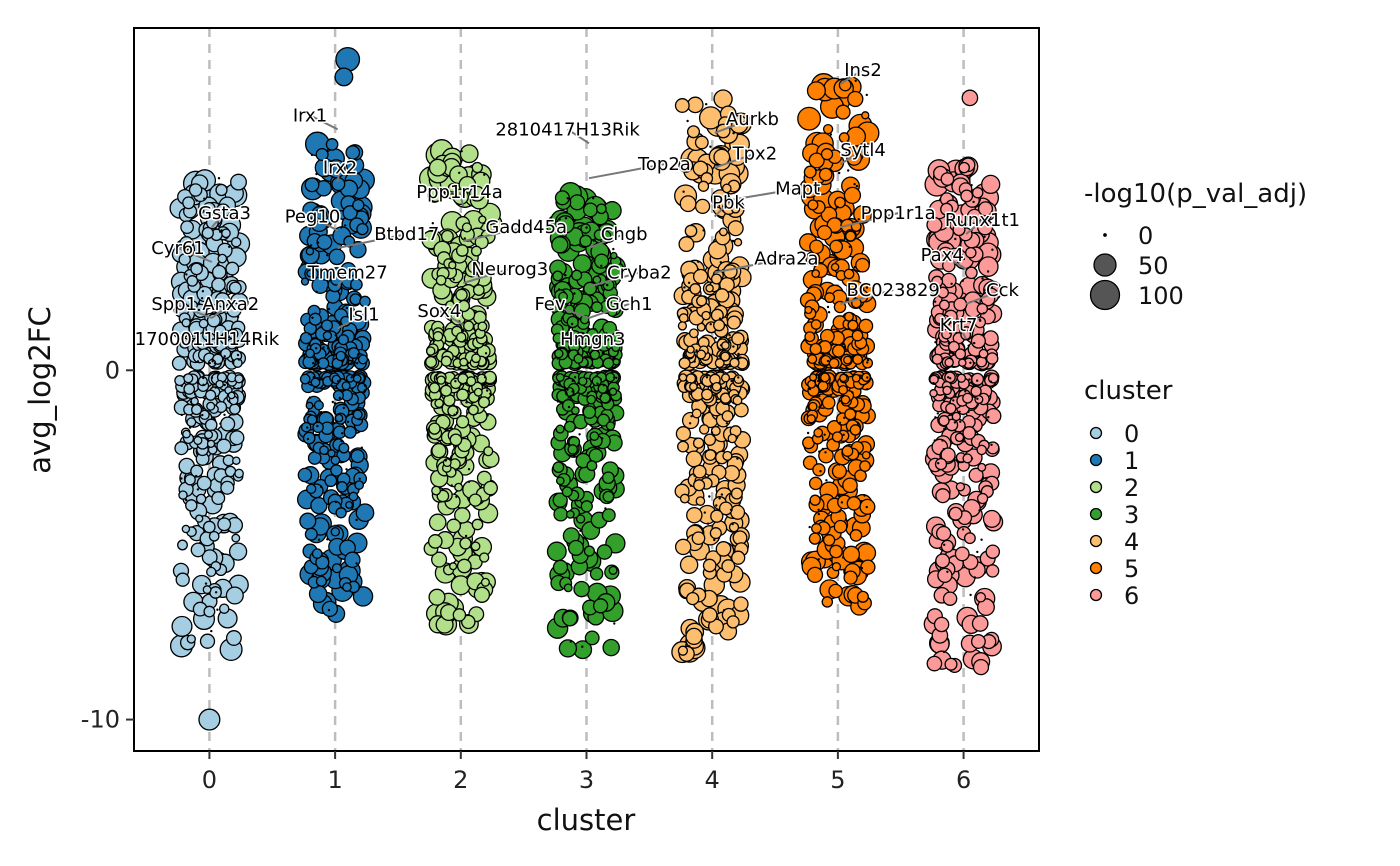 This screenshot has width=1400, height=866. I want to click on cluster-legend-key, so click(1096, 433).